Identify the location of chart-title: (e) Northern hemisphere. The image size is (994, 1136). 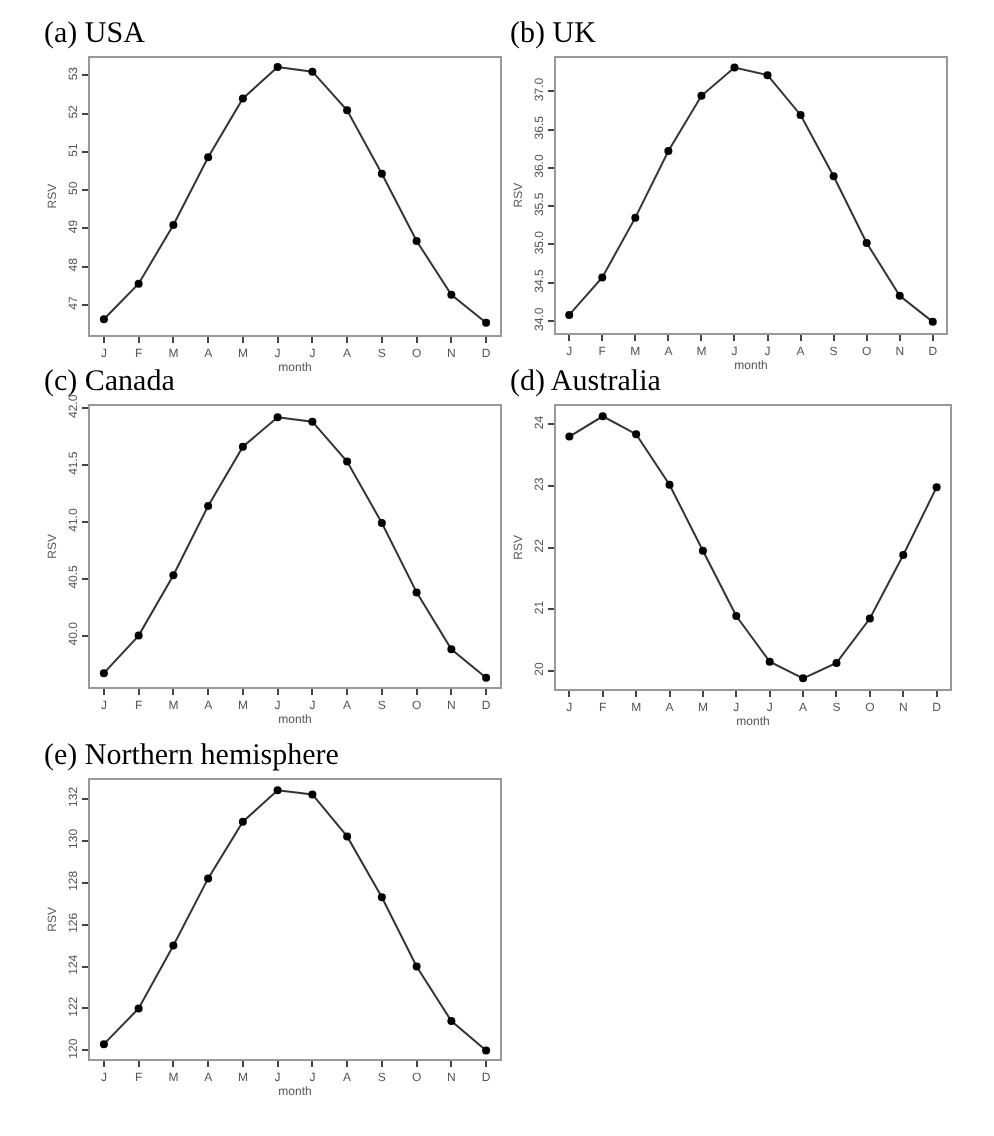
(192, 756).